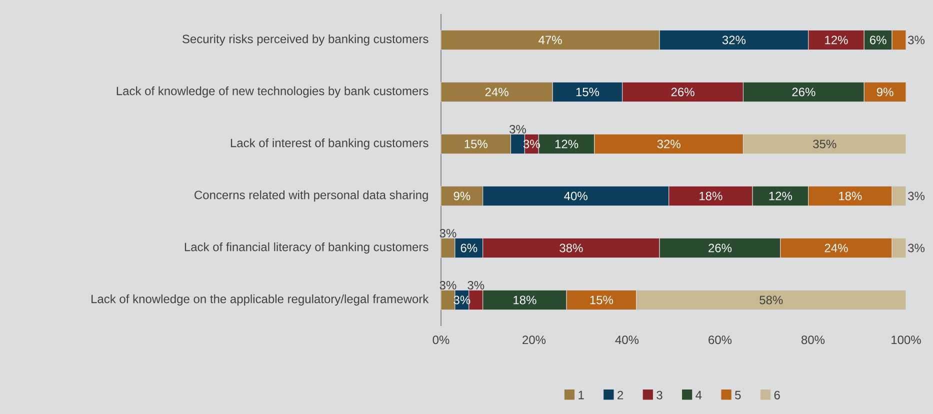 The image size is (933, 414). Describe the element at coordinates (550, 40) in the screenshot. I see `data-label: 47%` at that location.